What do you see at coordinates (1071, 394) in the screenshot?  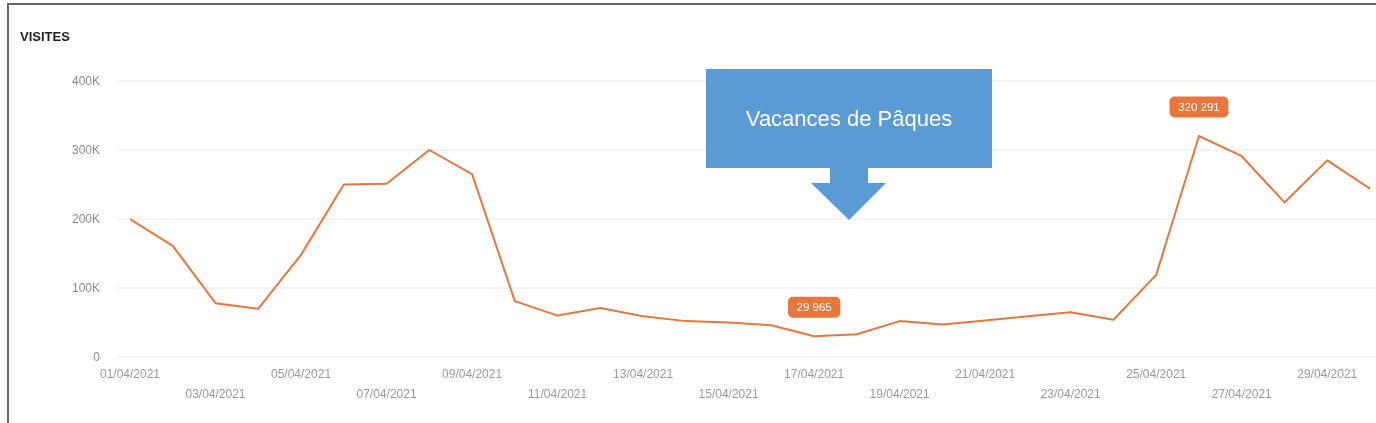 I see `x-tick-label: 23/04/2021` at bounding box center [1071, 394].